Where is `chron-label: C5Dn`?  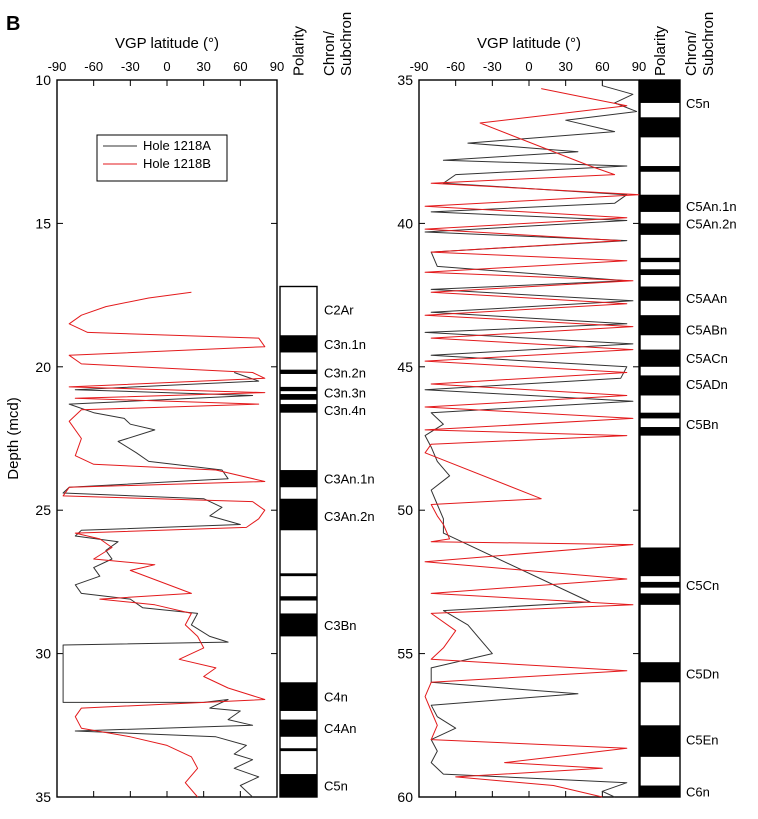
chron-label: C5Dn is located at coordinates (702, 674).